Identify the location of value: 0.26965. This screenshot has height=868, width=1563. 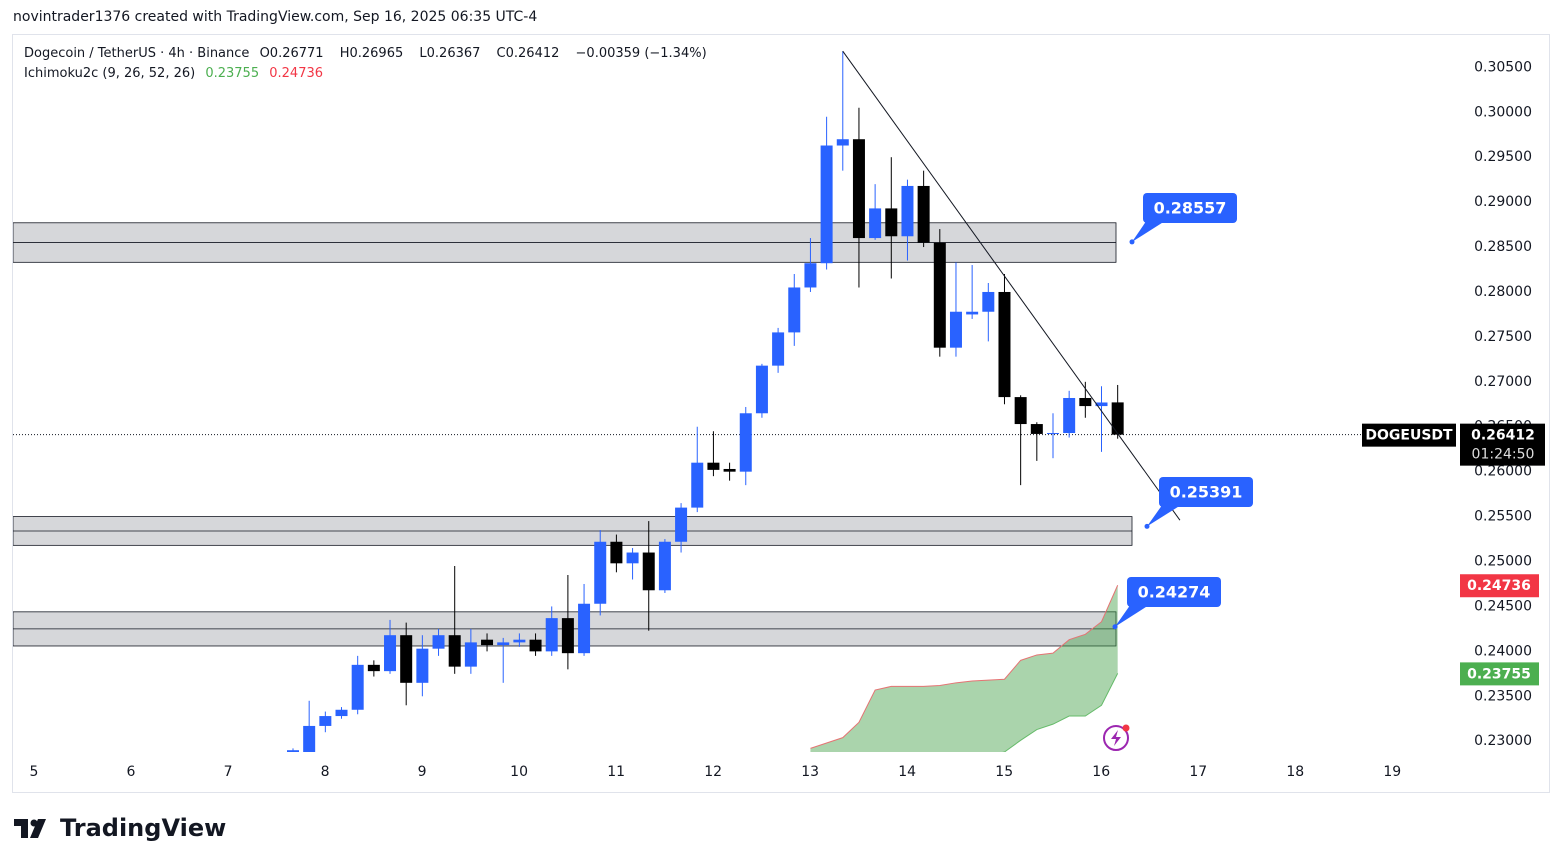
(376, 53).